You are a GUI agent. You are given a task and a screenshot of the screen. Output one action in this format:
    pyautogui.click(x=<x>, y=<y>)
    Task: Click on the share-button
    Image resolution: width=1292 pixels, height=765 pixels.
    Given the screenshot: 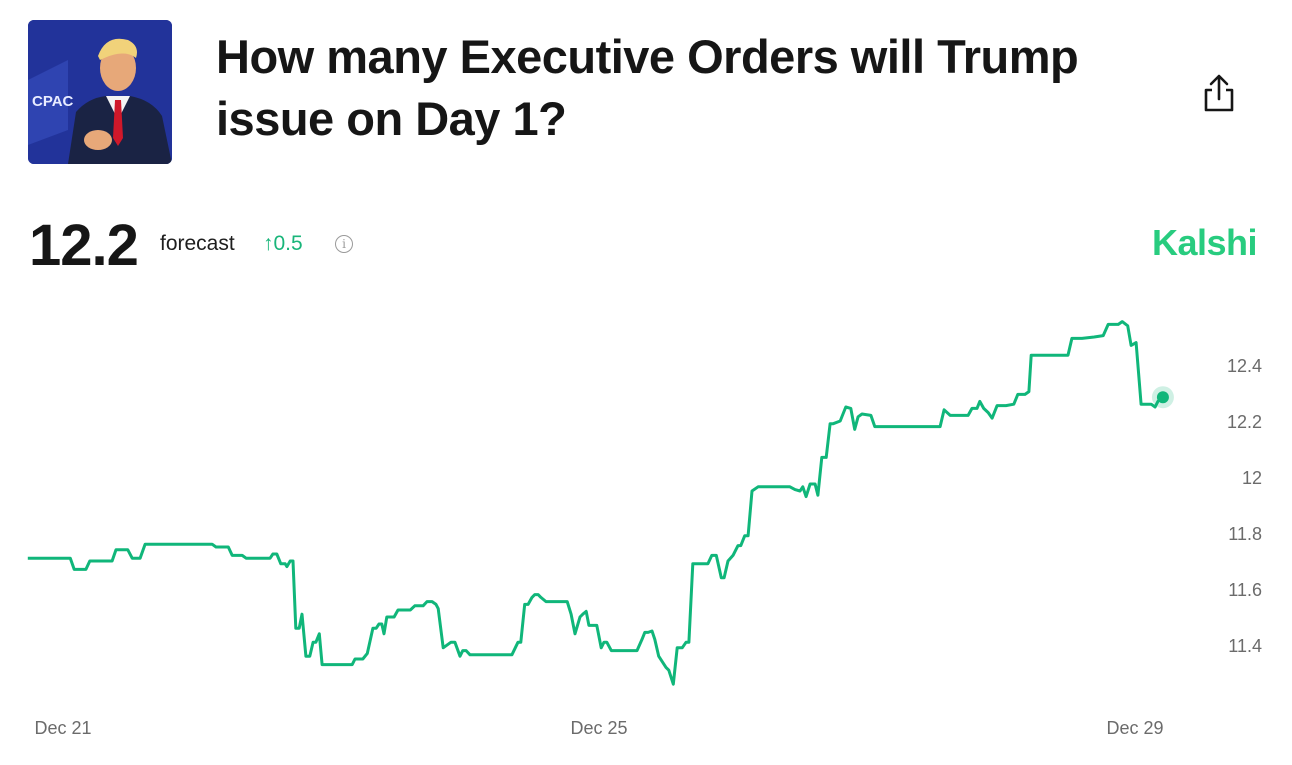 What is the action you would take?
    pyautogui.click(x=1219, y=94)
    